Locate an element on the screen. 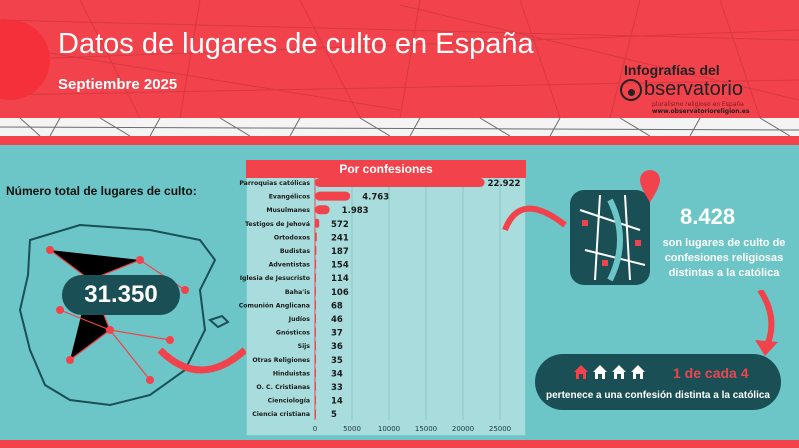 The height and width of the screenshot is (448, 799). value-label: 572 is located at coordinates (340, 225).